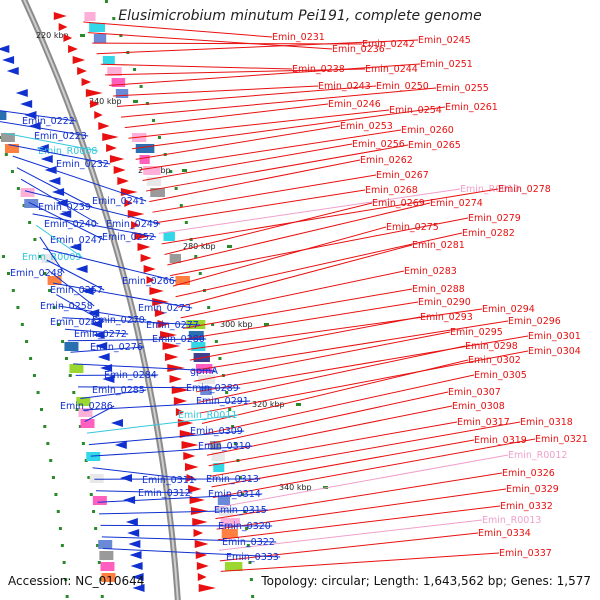 The width and height of the screenshot is (600, 600). Describe the element at coordinates (358, 49) in the screenshot. I see `forward-gene-label: Emin_0236` at that location.